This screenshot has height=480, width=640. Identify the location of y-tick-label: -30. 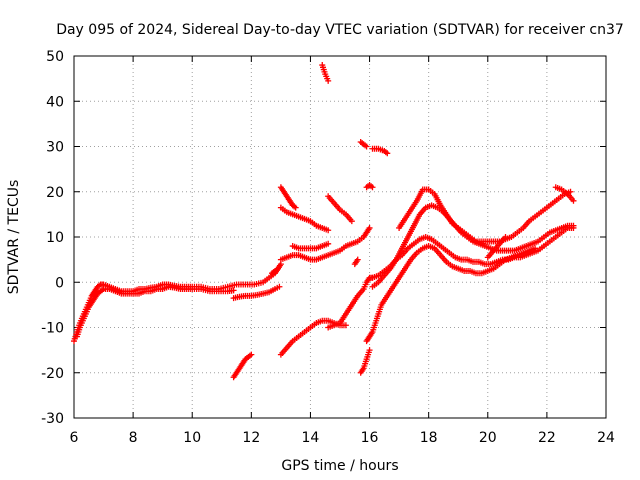
(52, 419).